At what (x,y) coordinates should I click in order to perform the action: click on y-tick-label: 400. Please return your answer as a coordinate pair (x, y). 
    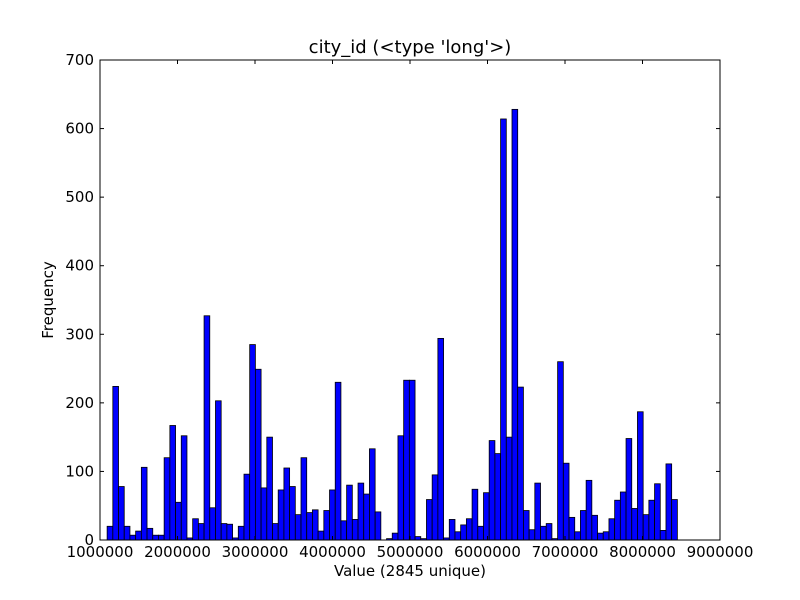
    Looking at the image, I should click on (79, 266).